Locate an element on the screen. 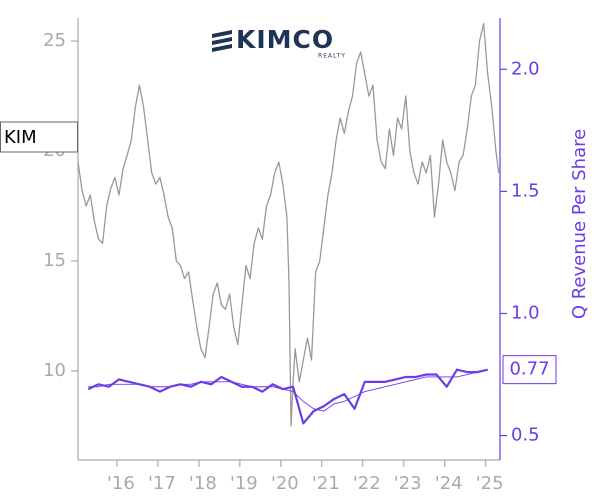  x-tick-label: '16 is located at coordinates (121, 483).